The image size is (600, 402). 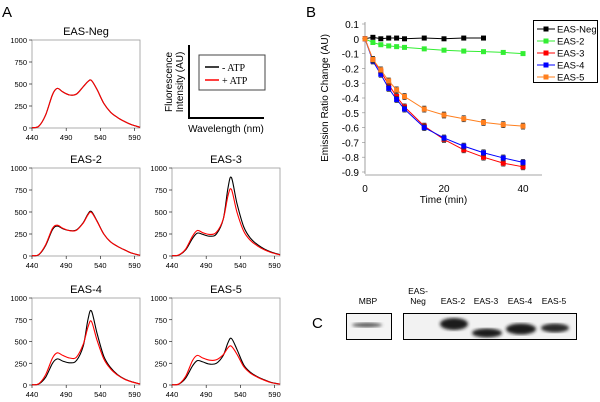 What do you see at coordinates (180, 82) in the screenshot?
I see `schematic-ylabel-2: Intensity (AU)` at bounding box center [180, 82].